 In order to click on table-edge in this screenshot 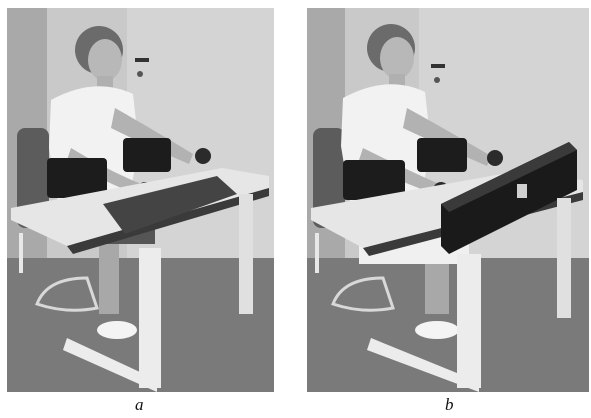, I will do `click(168, 221)`.